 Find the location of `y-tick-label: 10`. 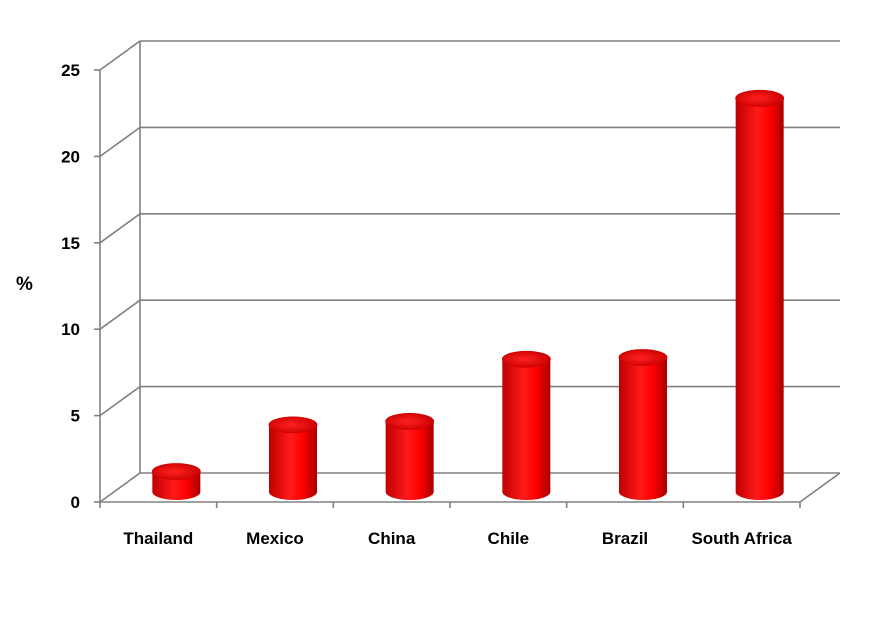

y-tick-label: 10 is located at coordinates (70, 329).